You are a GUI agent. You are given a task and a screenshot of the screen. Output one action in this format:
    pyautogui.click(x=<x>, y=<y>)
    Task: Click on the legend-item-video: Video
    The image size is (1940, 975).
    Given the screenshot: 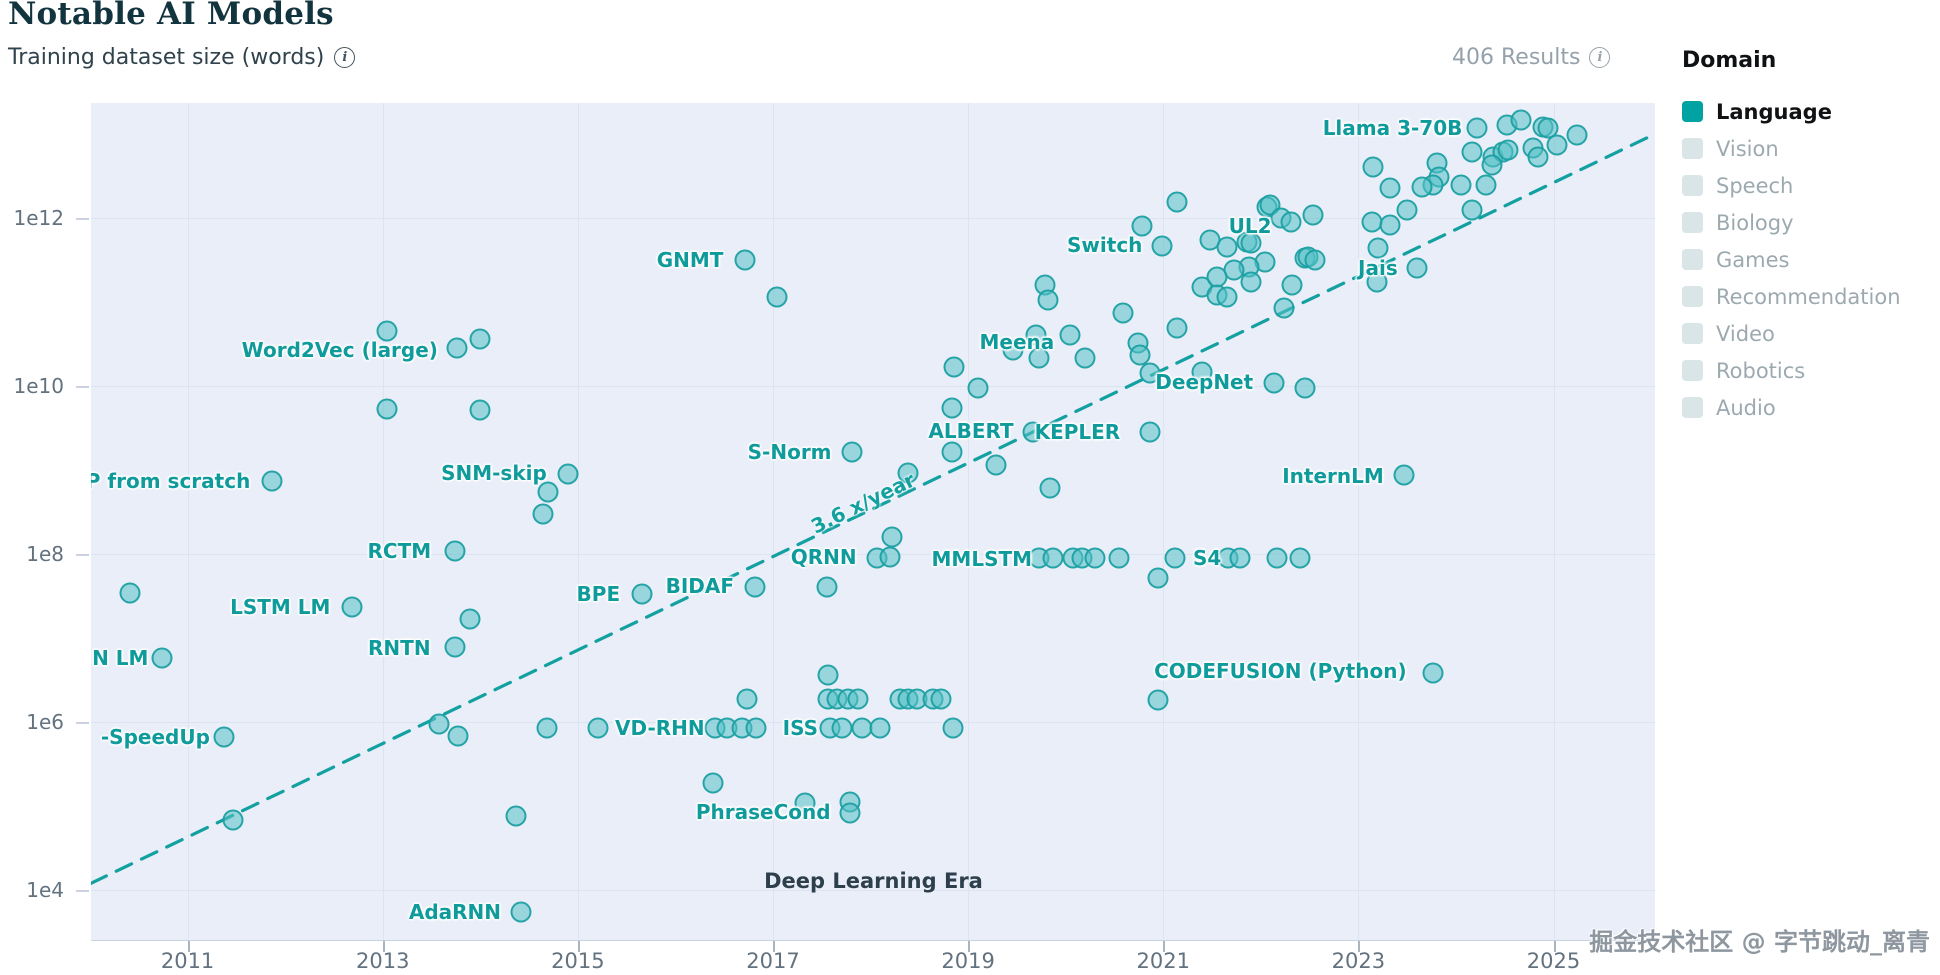 What is the action you would take?
    pyautogui.click(x=1807, y=333)
    